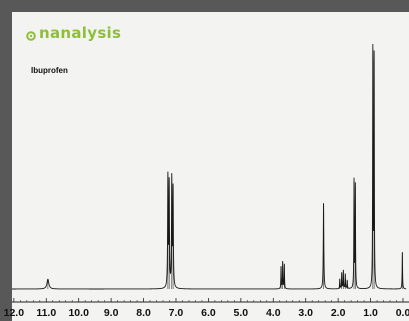  What do you see at coordinates (305, 313) in the screenshot?
I see `x-axis-tick-label: 3.0` at bounding box center [305, 313].